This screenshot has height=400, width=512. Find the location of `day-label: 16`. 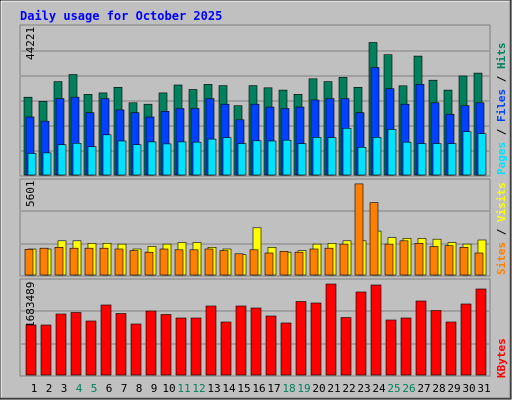

day-label: 16 is located at coordinates (258, 388).